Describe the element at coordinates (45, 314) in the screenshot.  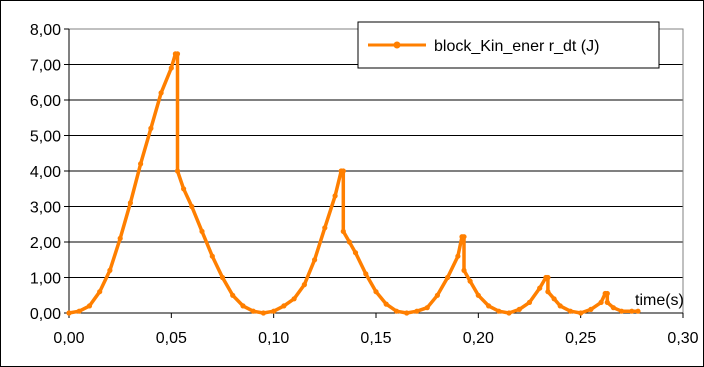
I see `y-tick-label-0: 0,00` at that location.